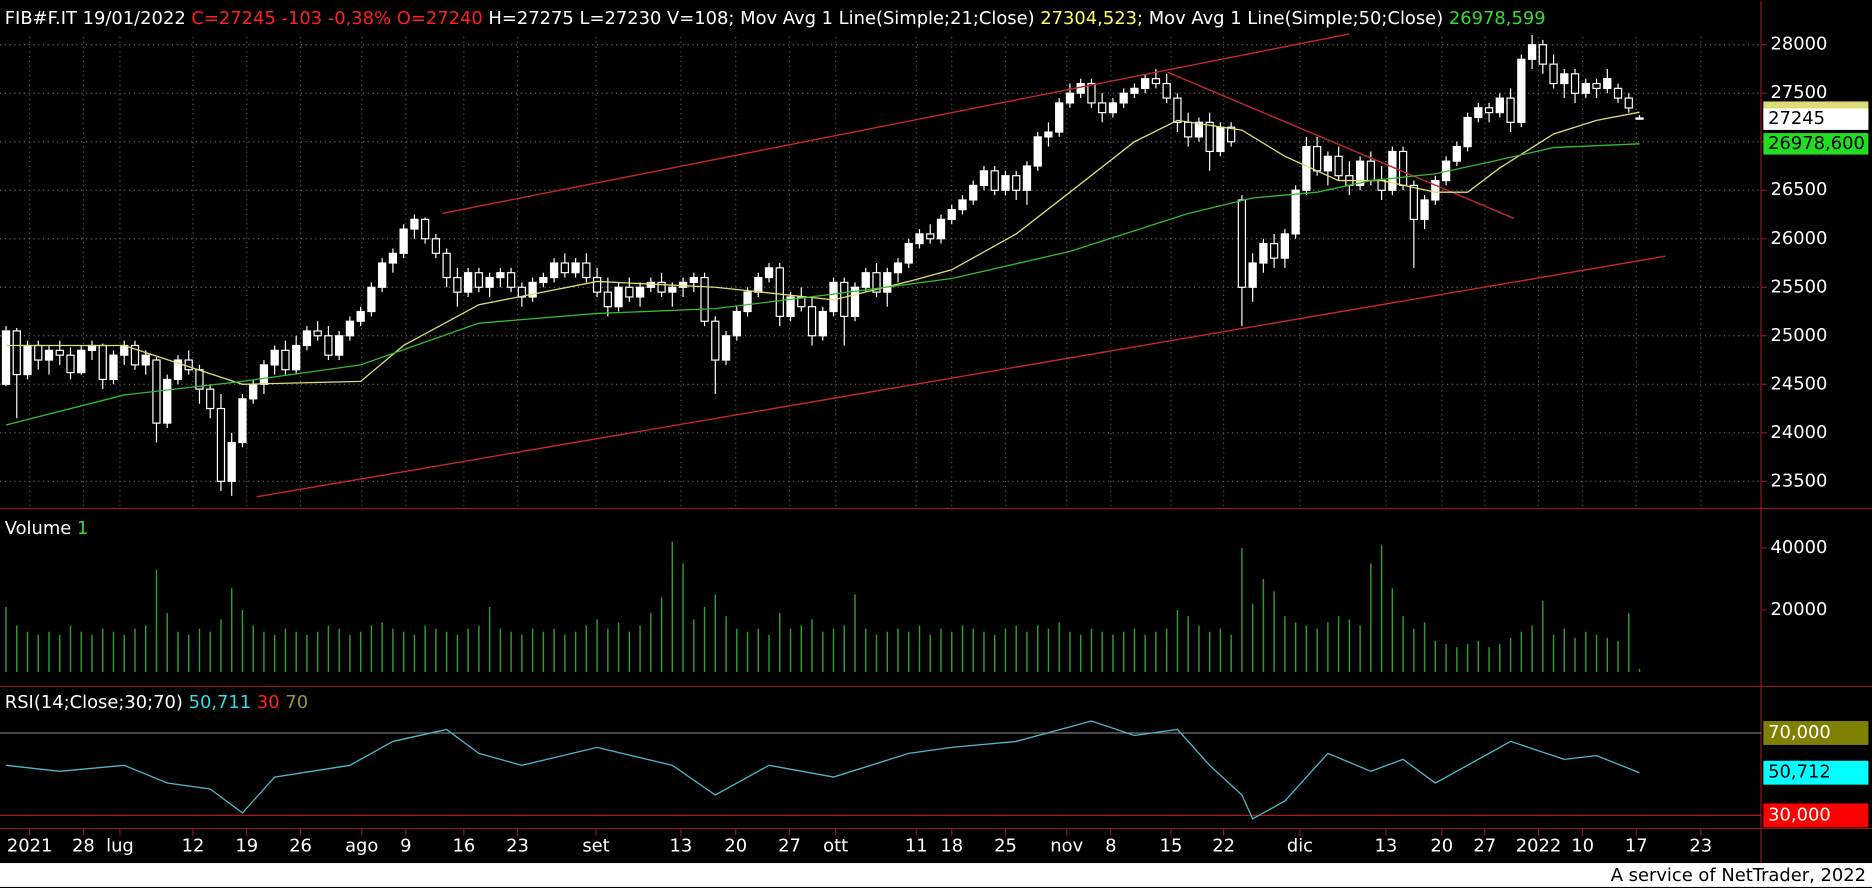  What do you see at coordinates (1341, 145) in the screenshot?
I see `trend-line` at bounding box center [1341, 145].